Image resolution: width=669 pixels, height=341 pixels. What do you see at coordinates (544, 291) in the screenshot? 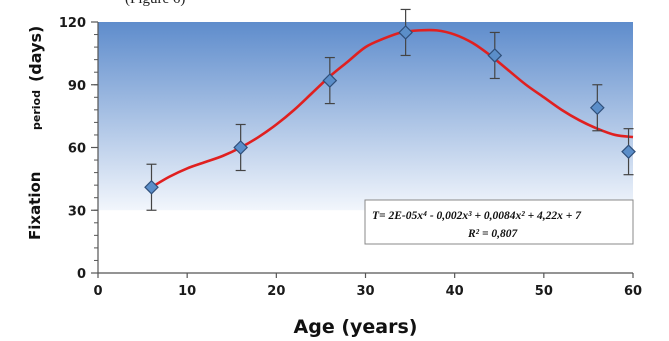
I see `x-tick-label: 50` at bounding box center [544, 291].